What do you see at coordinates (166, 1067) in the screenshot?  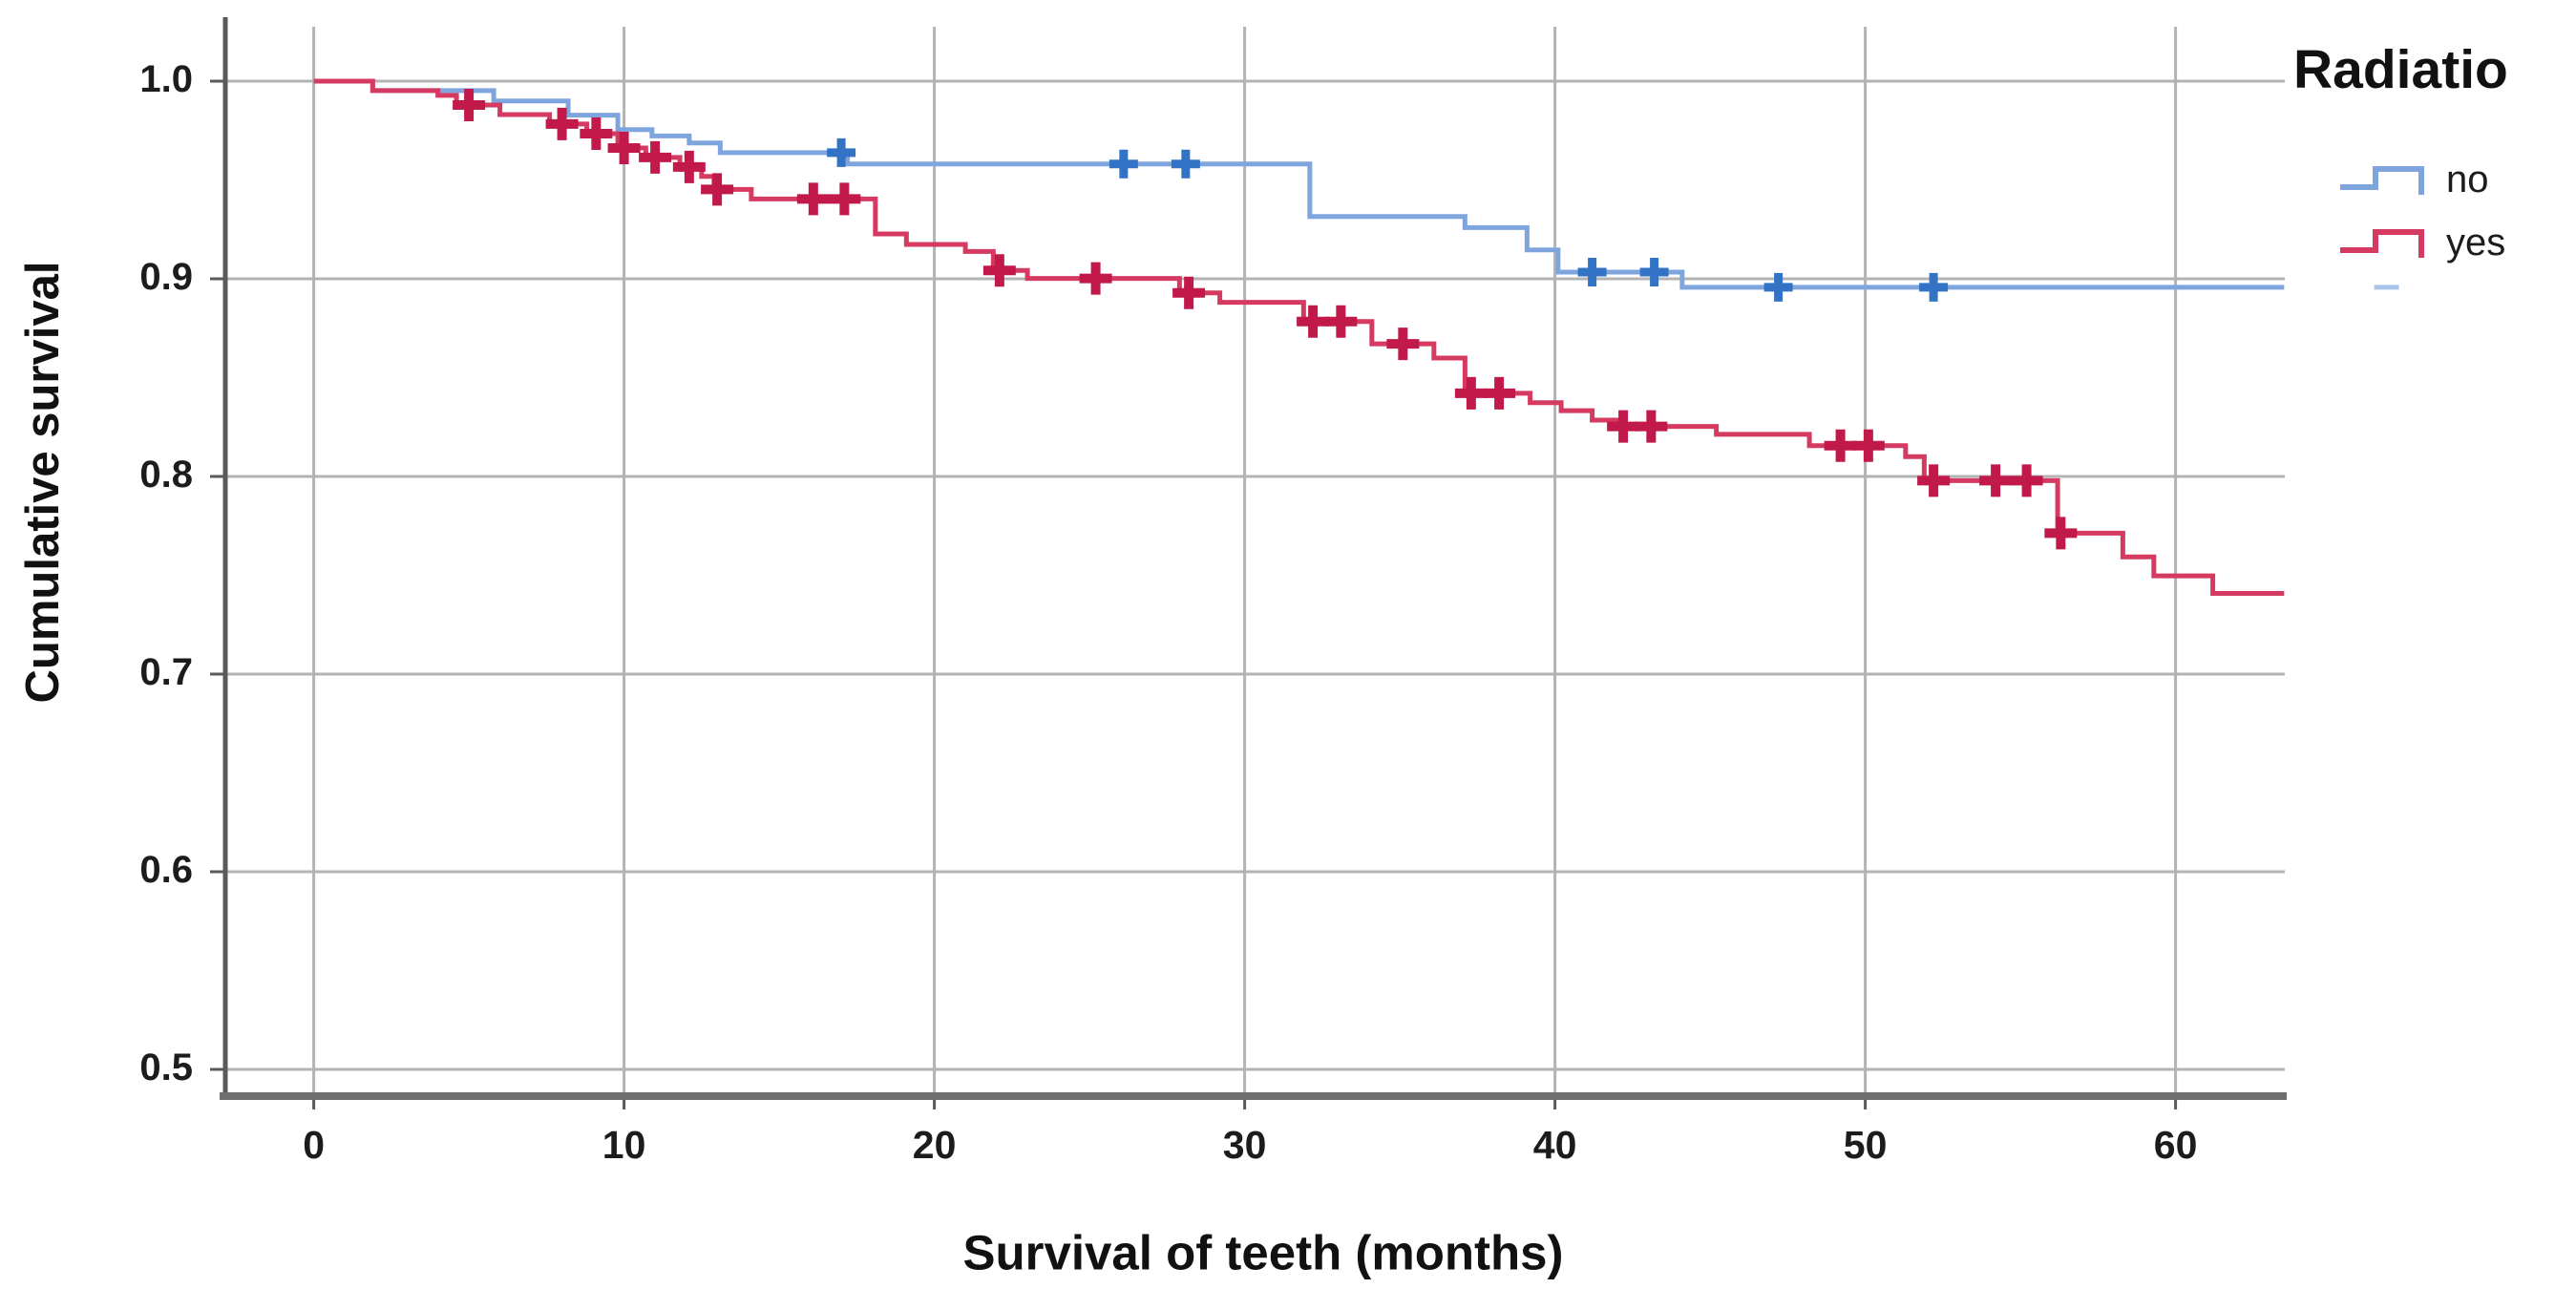 I see `y-tick-label: 0.5` at bounding box center [166, 1067].